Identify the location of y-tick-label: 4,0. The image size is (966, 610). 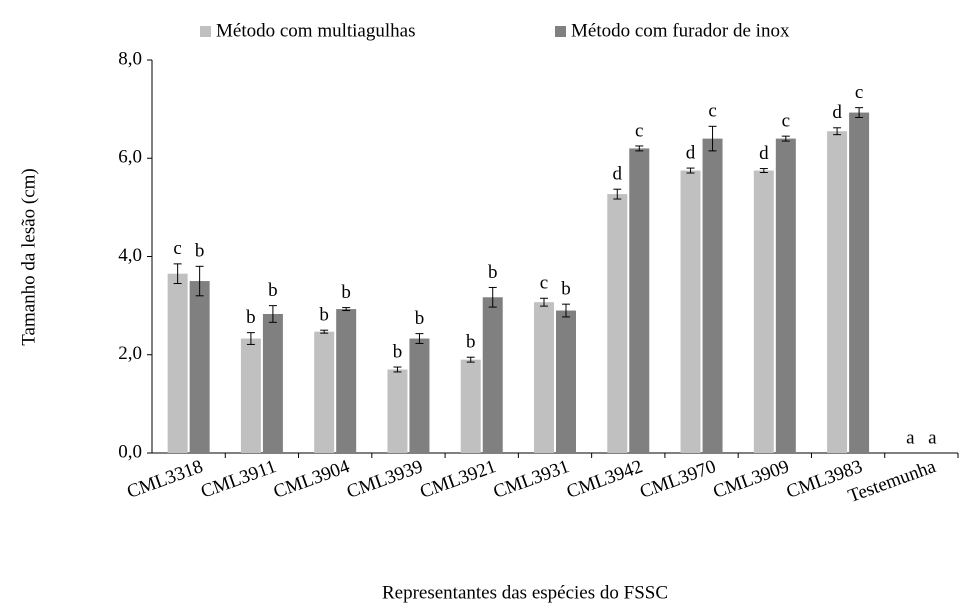
(130, 255).